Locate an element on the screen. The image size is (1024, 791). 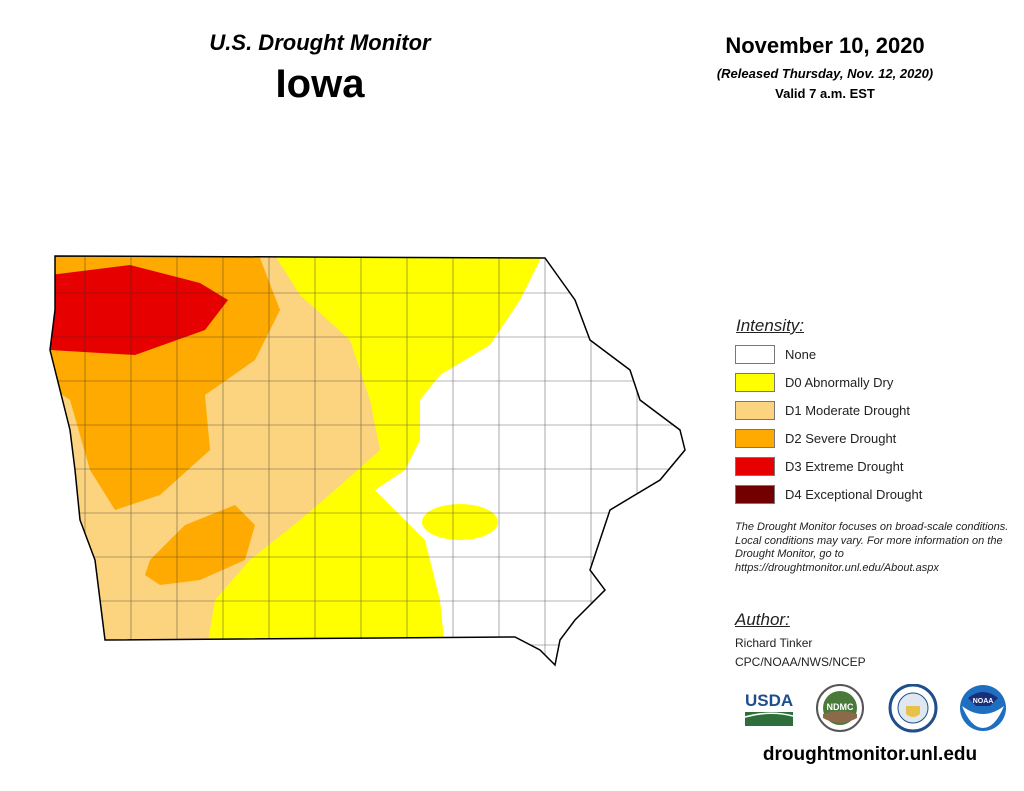
legend-item-none: None is located at coordinates (775, 354).